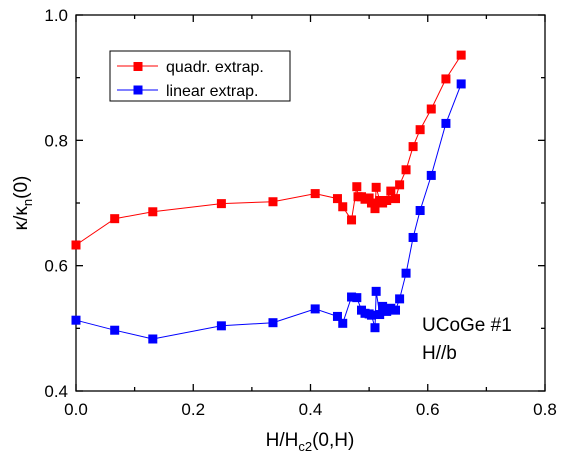 This screenshot has width=562, height=463. Describe the element at coordinates (56, 391) in the screenshot. I see `y-tick-label: 0.4` at that location.